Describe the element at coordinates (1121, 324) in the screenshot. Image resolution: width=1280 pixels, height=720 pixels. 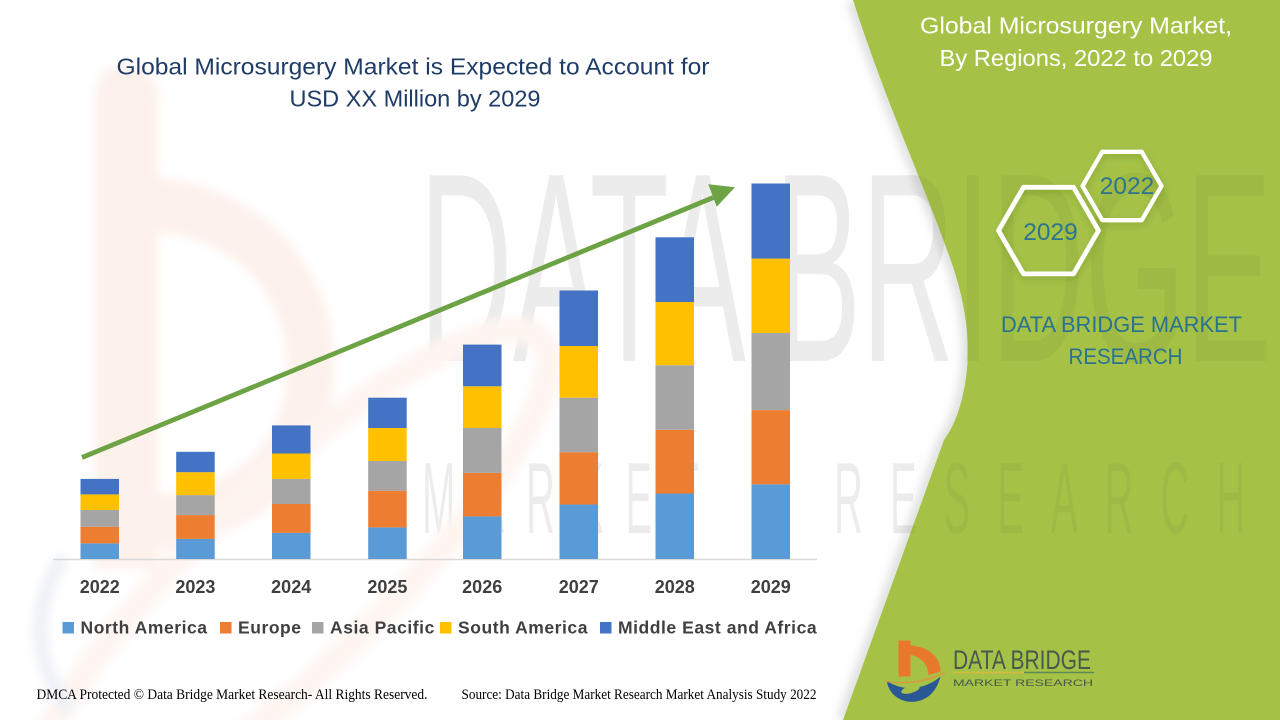
I see `svg-text: DATA BRIDGE MARKET` at that location.